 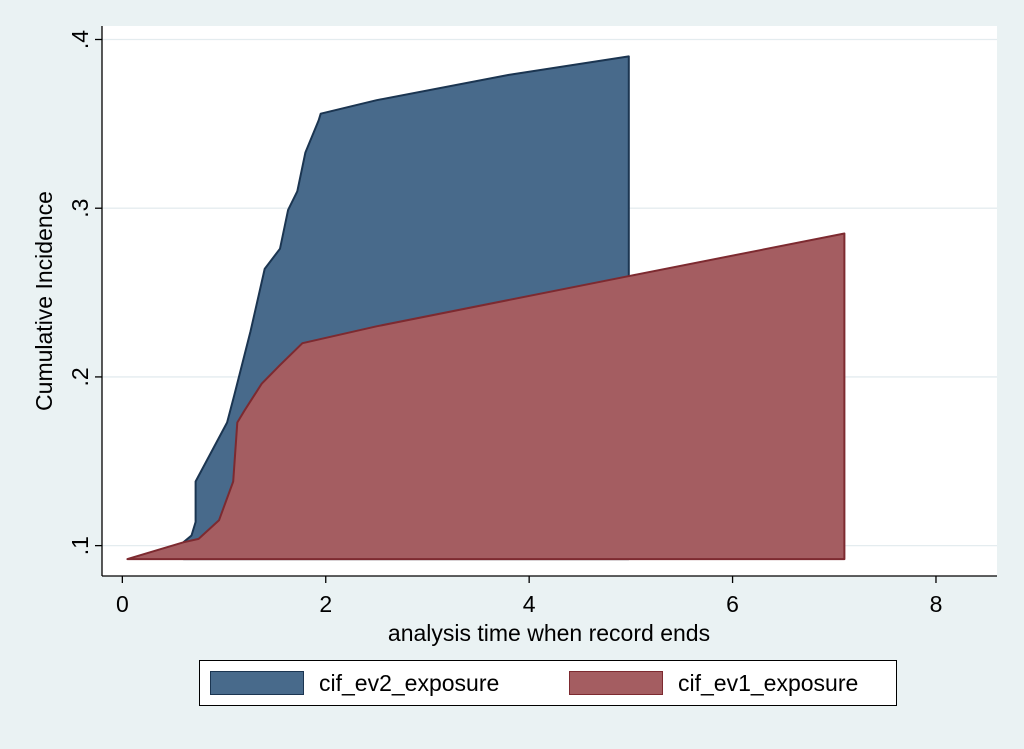 What do you see at coordinates (936, 604) in the screenshot?
I see `x-tick-label-4: 8` at bounding box center [936, 604].